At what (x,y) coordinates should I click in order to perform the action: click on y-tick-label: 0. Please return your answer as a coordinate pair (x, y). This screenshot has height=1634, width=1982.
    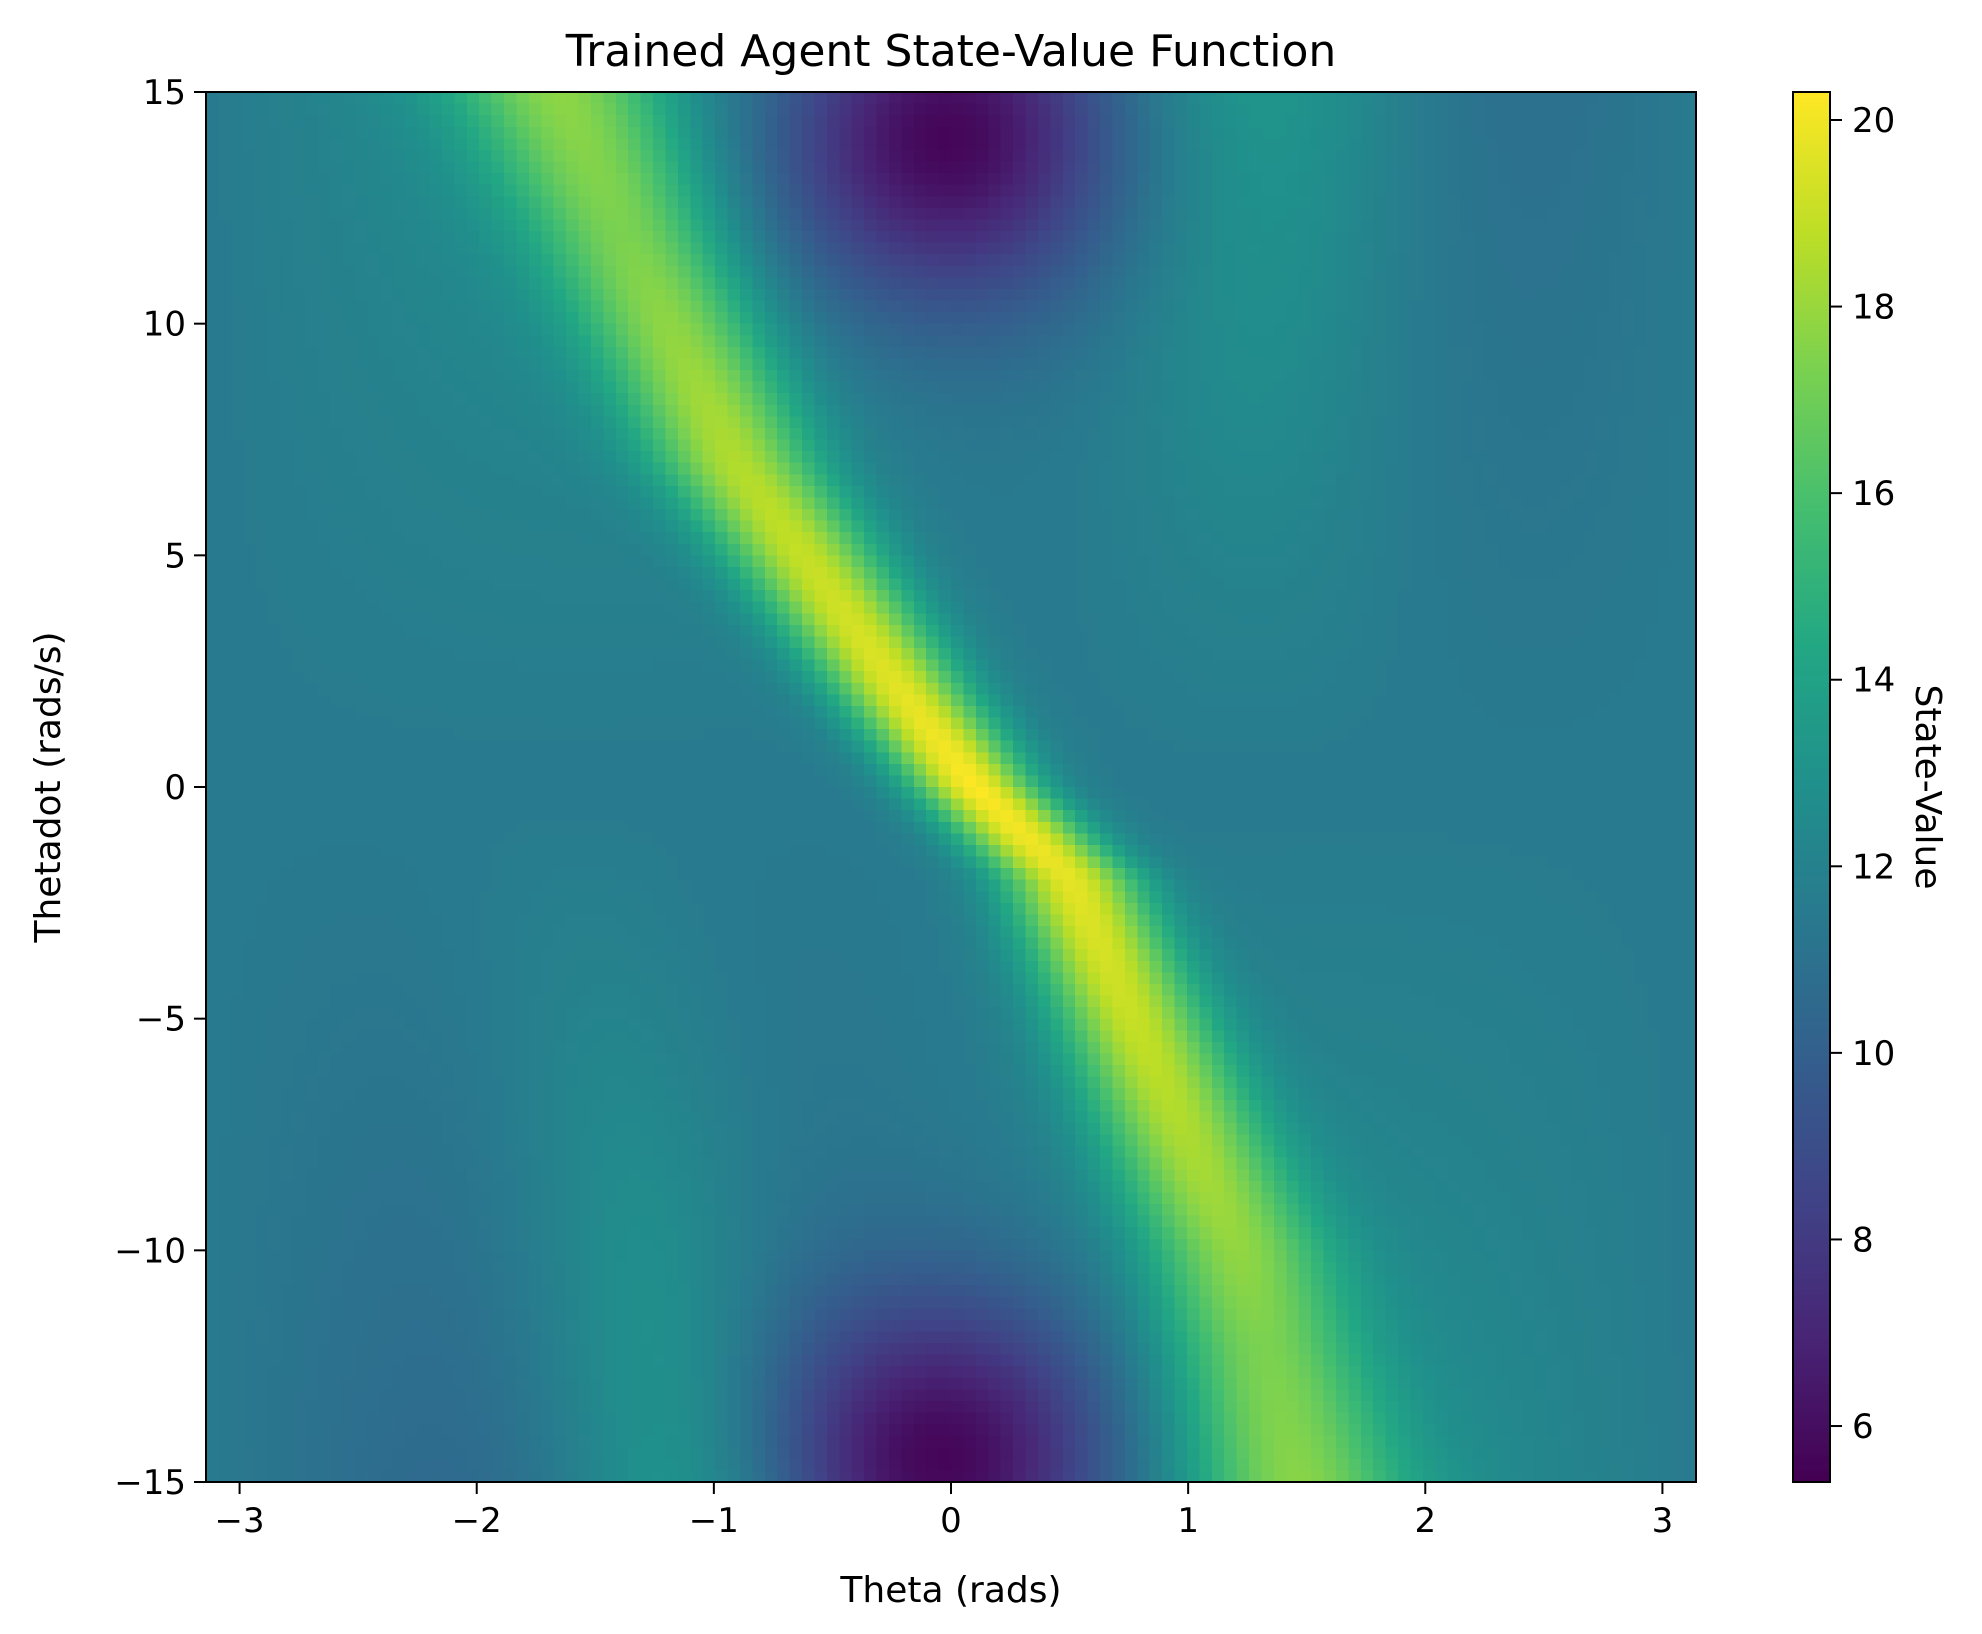
    Looking at the image, I should click on (175, 788).